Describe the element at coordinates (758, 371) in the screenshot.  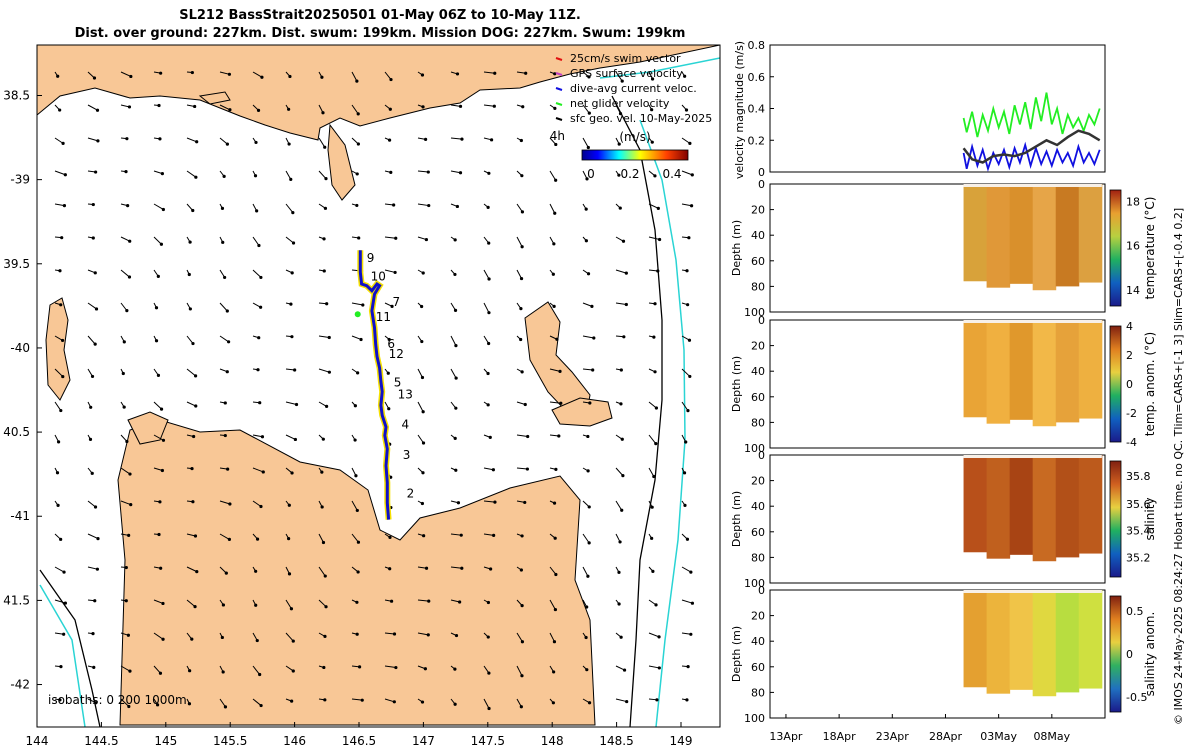
I see `depth-ytick-label: 40` at that location.